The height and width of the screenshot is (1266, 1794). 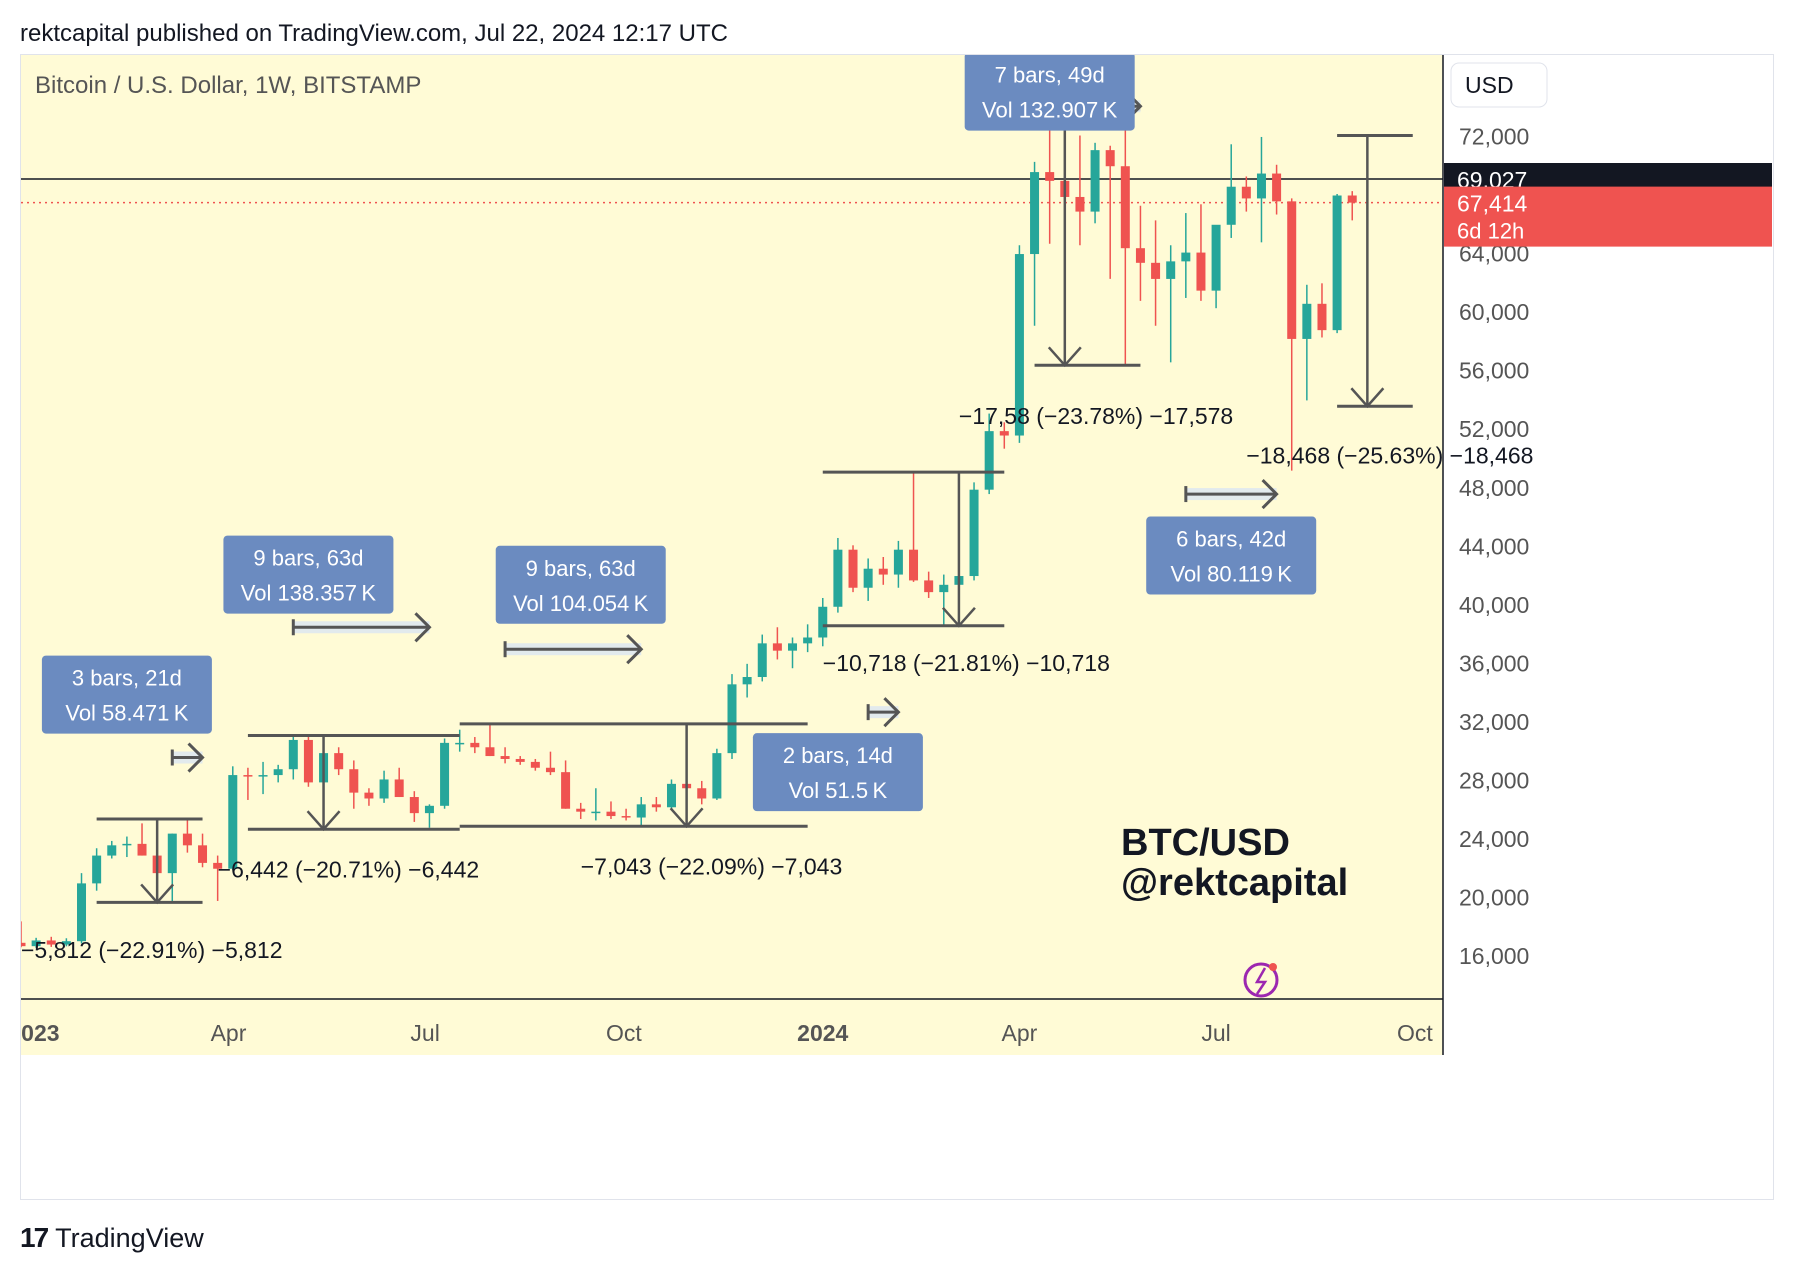 I want to click on range-2-bars-info-box, so click(x=837, y=772).